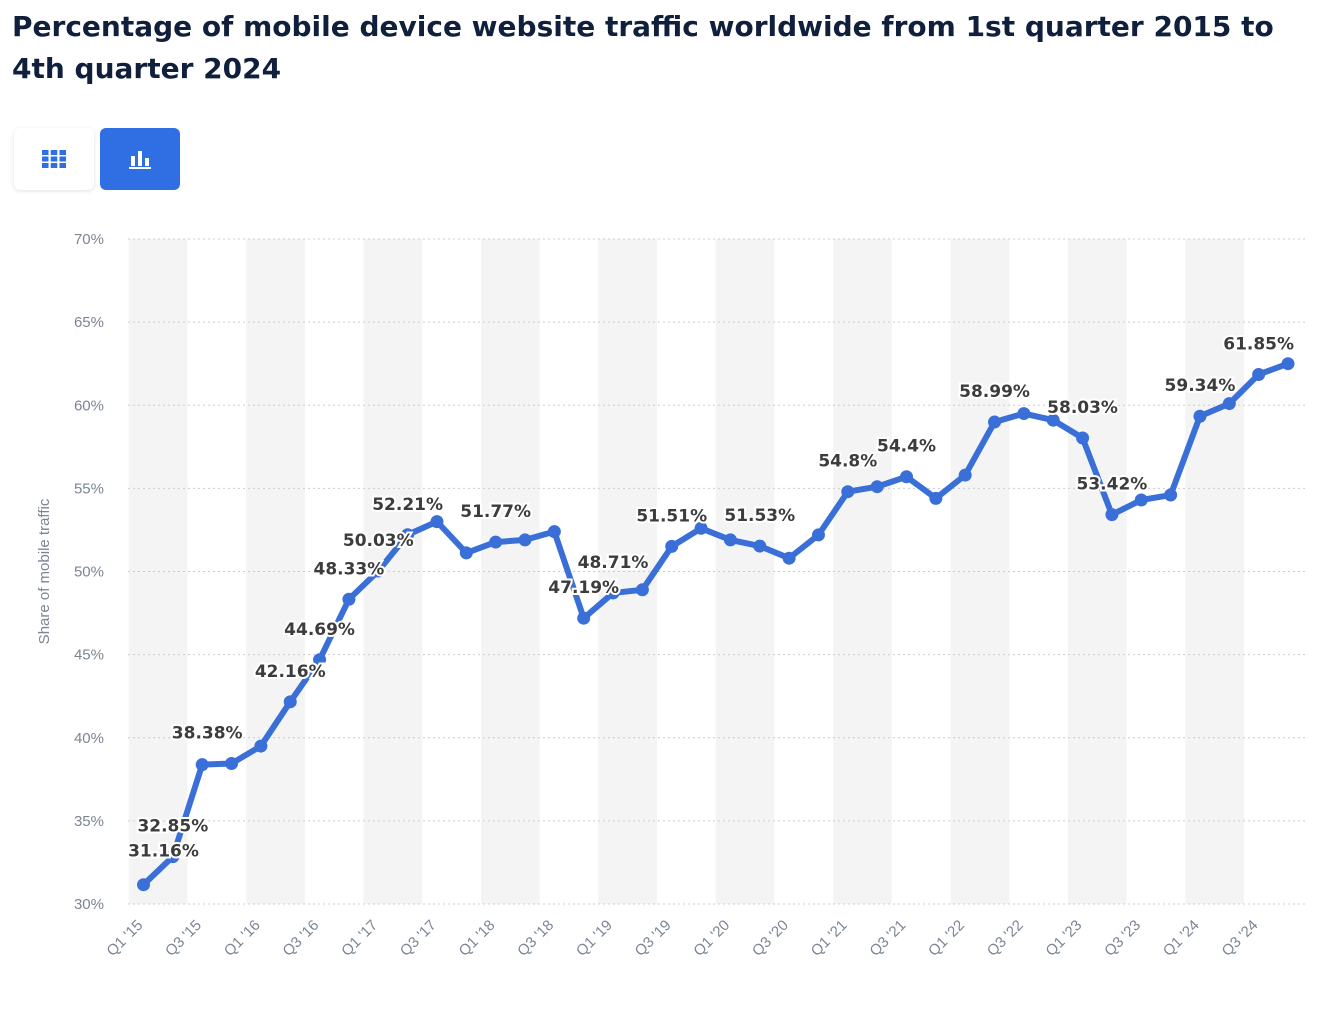  Describe the element at coordinates (290, 672) in the screenshot. I see `data-label: 42.16%` at that location.